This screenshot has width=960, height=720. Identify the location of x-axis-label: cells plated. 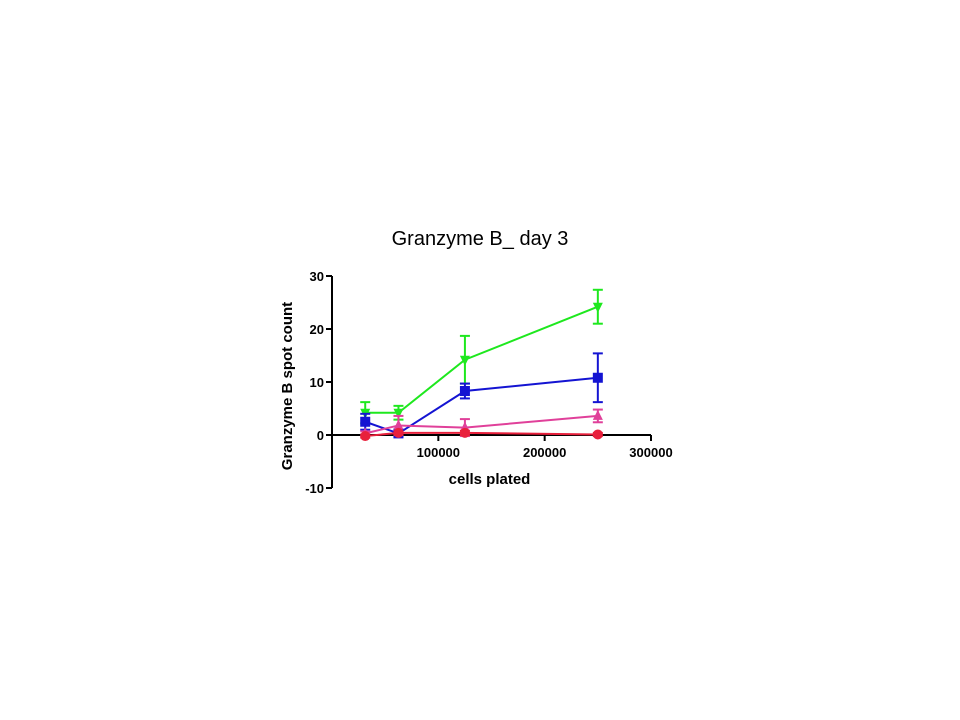
(490, 479).